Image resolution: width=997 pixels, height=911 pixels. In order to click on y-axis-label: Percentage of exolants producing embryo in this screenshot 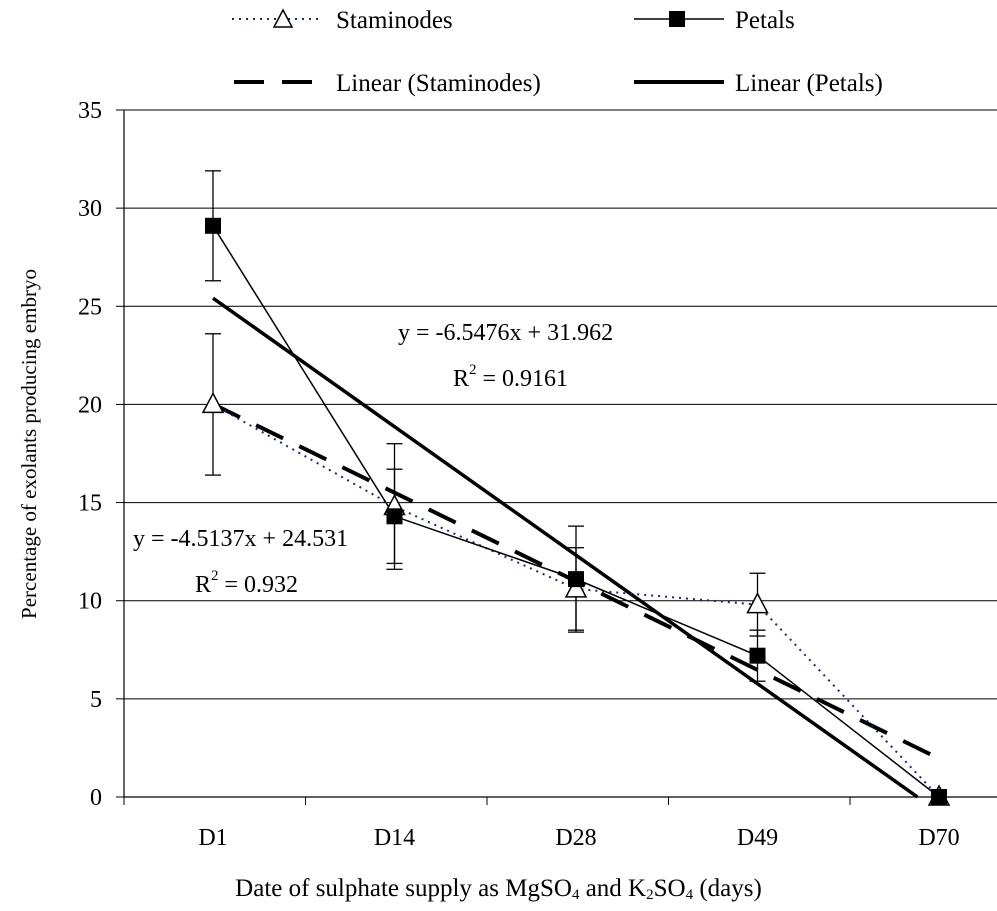, I will do `click(29, 444)`.